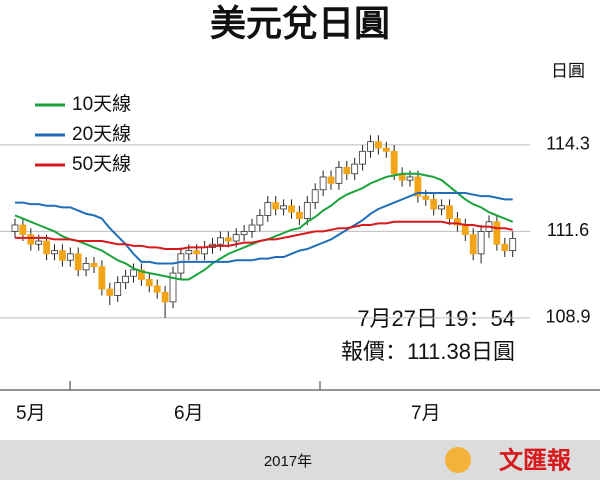 This screenshot has height=487, width=600. What do you see at coordinates (568, 230) in the screenshot?
I see `y-tick-label: 111.6` at bounding box center [568, 230].